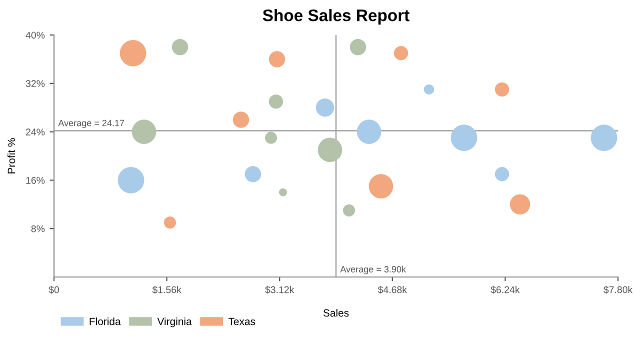  Describe the element at coordinates (35, 35) in the screenshot. I see `y-tick-label: 40%` at that location.